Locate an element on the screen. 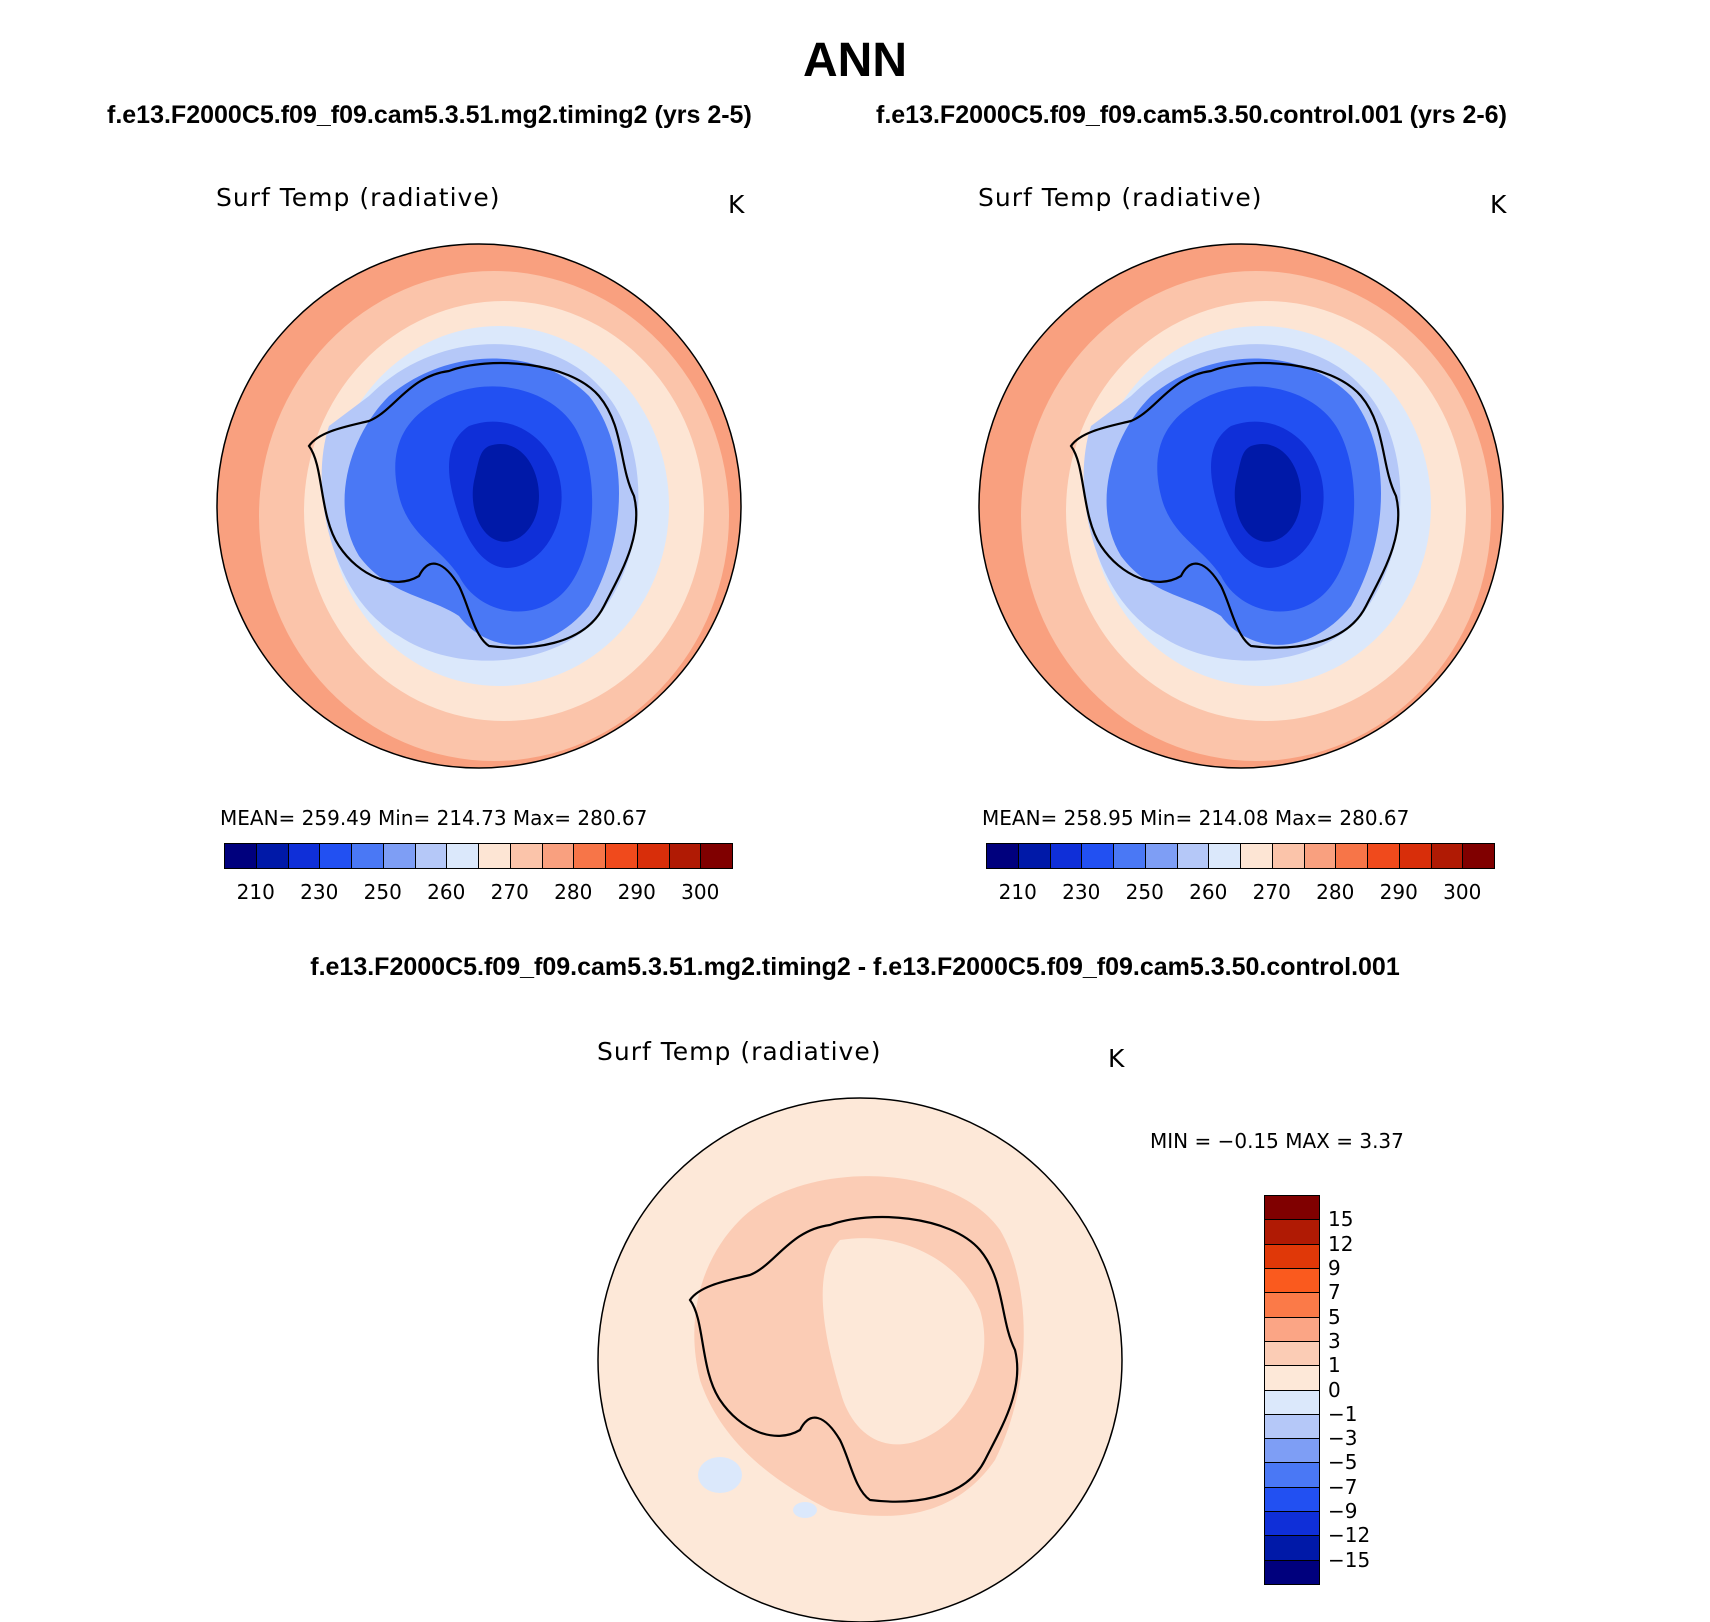 Image resolution: width=1710 pixels, height=1622 pixels. diff-colorbar-ticks: 15 12 9 7 5 3 1 0 −1 −3 −5 −7 −9 −12 −15 is located at coordinates (1358, 1389).